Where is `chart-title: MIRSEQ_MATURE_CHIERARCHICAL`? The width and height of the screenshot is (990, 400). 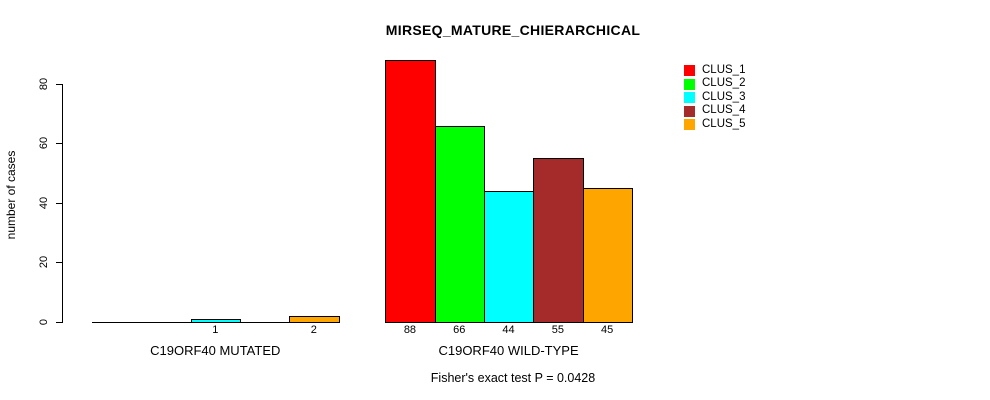 chart-title: MIRSEQ_MATURE_CHIERARCHICAL is located at coordinates (513, 30).